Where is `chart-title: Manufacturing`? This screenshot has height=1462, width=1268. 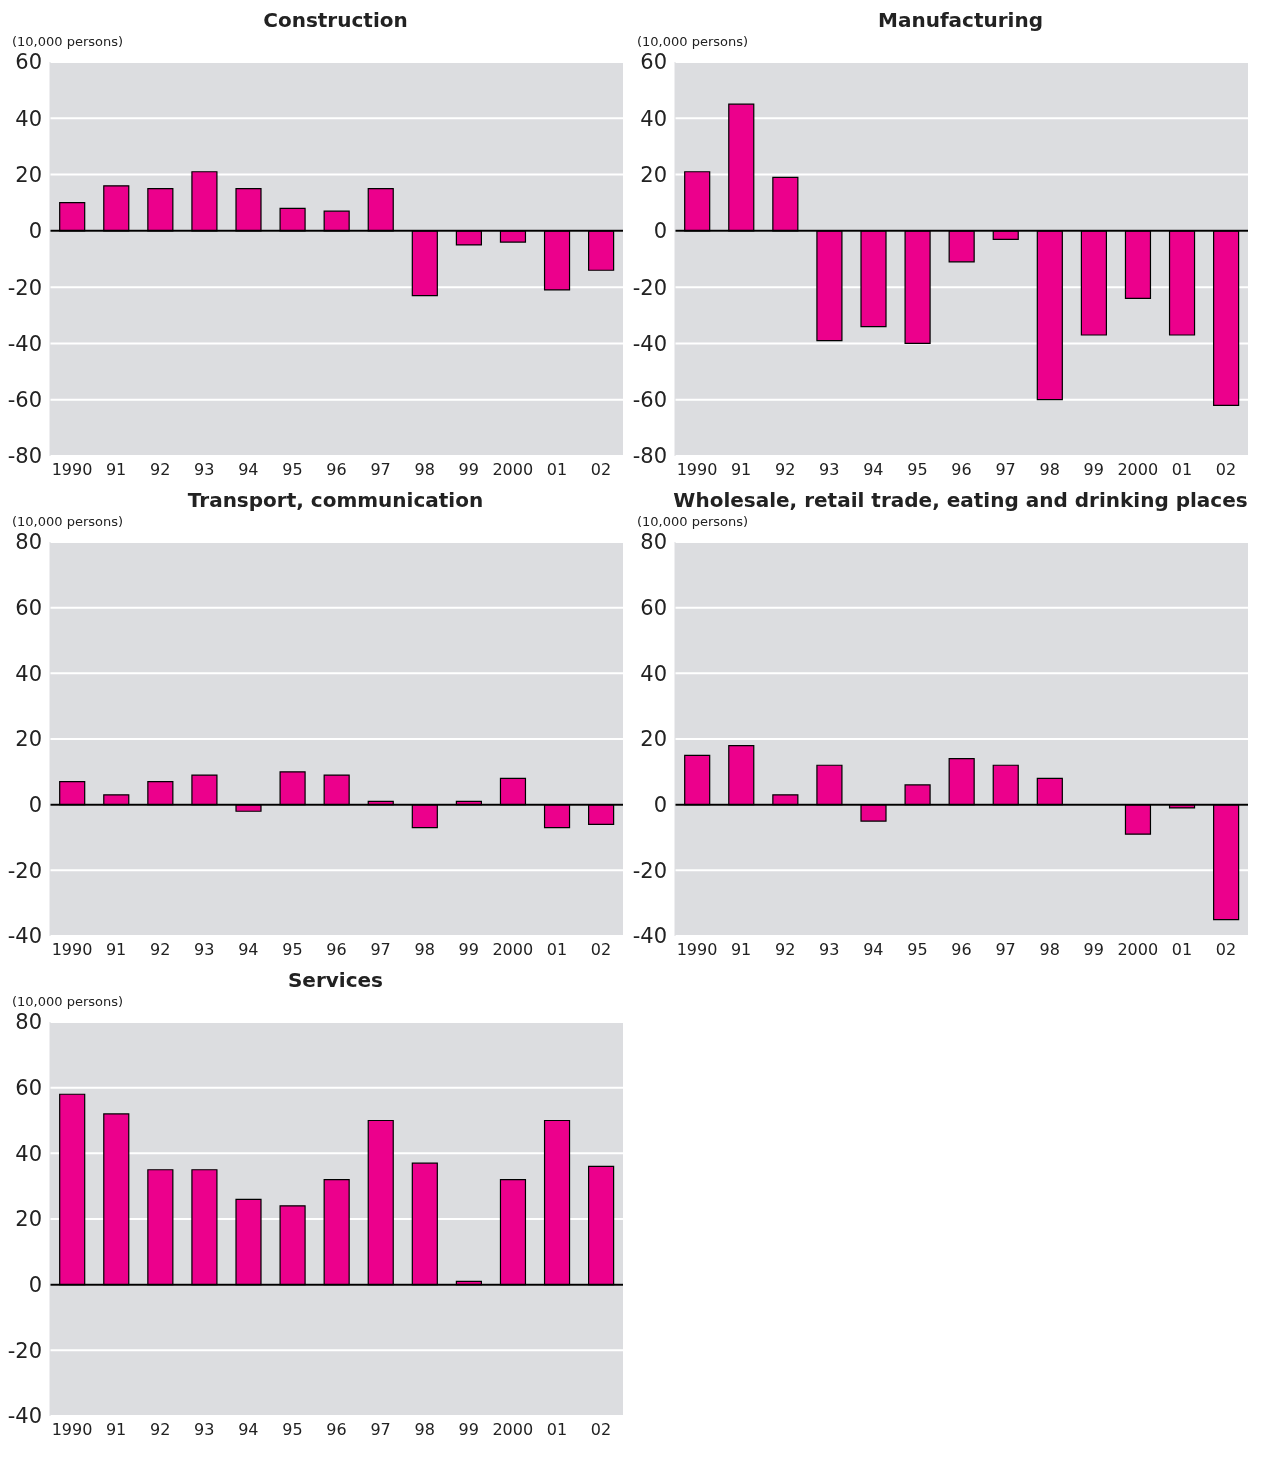 chart-title: Manufacturing is located at coordinates (960, 21).